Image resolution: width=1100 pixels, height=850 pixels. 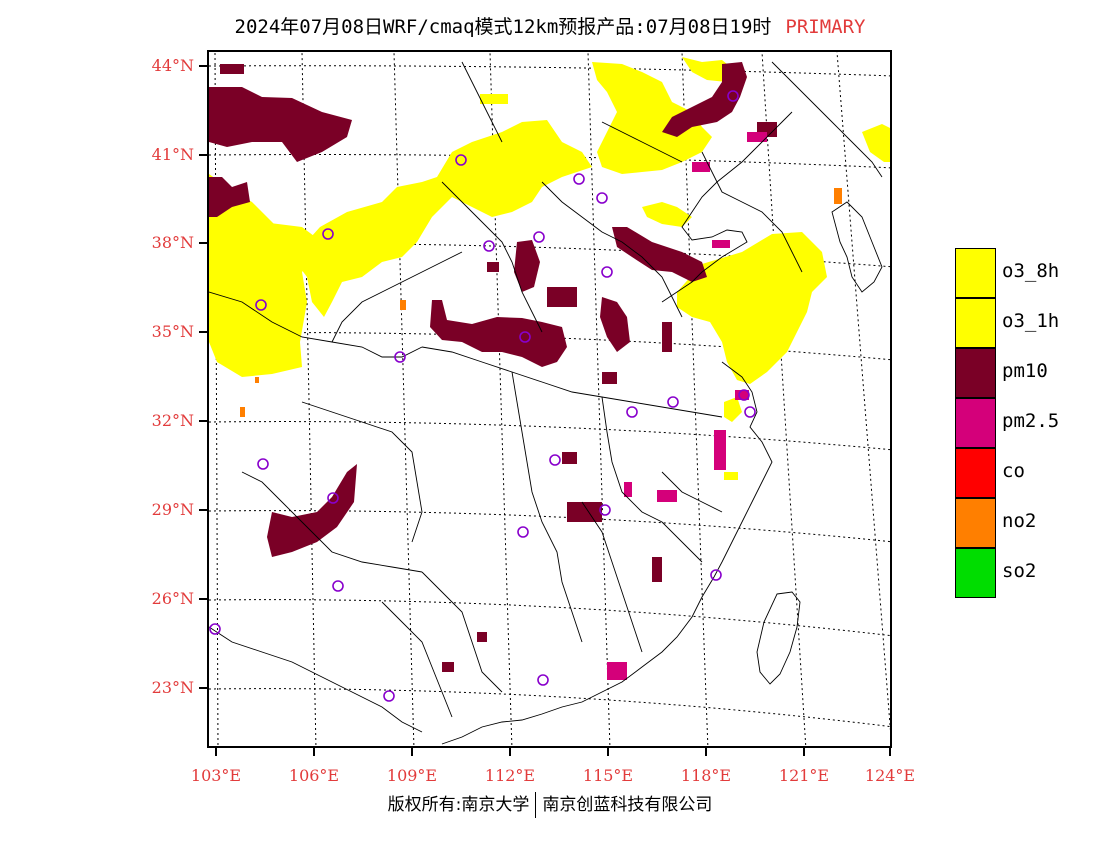 I want to click on legend-item-o3-1h: o3_1h, so click(x=1020, y=323).